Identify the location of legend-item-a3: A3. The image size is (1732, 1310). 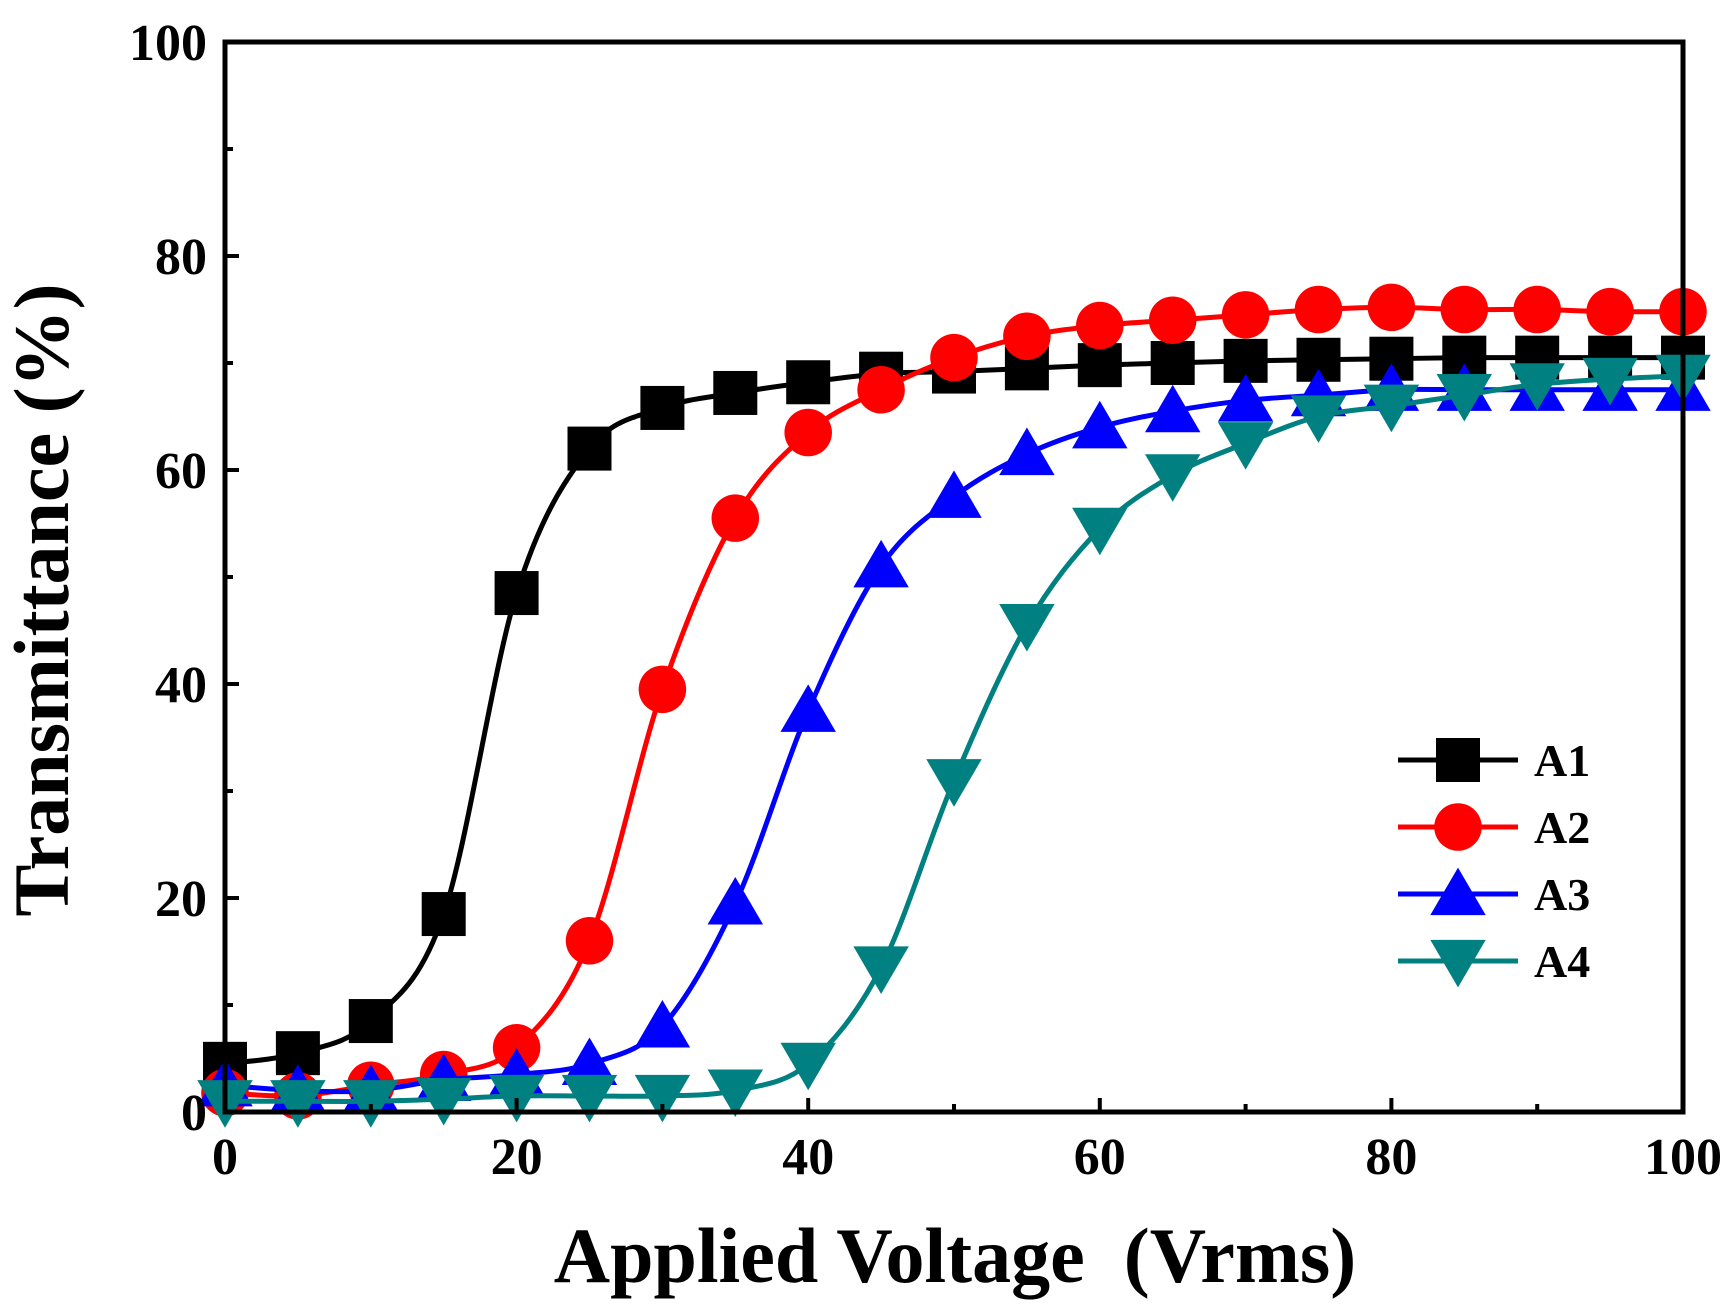
(1494, 893).